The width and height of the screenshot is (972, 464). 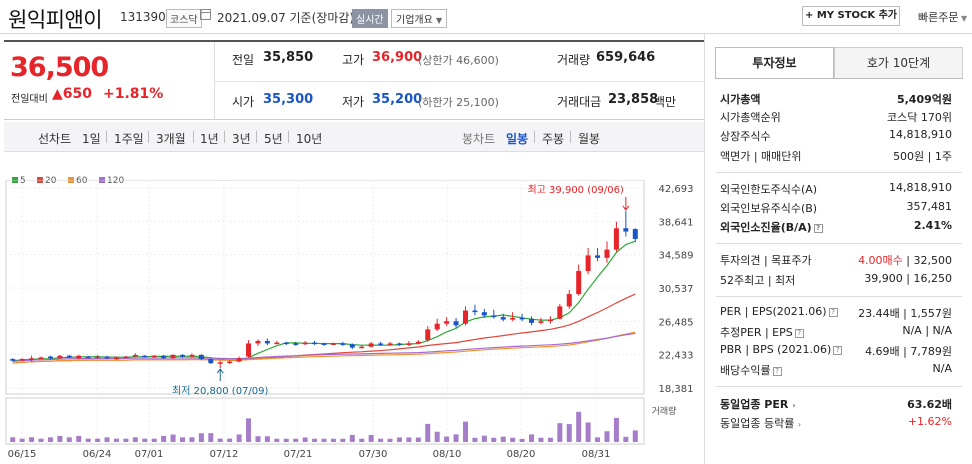 I want to click on period-1w: 1주일, so click(x=129, y=139).